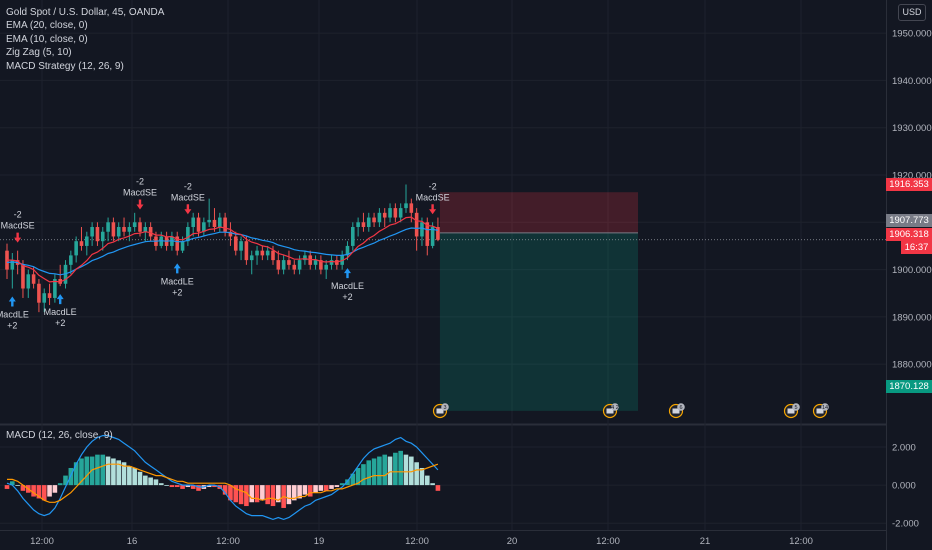  What do you see at coordinates (433, 197) in the screenshot?
I see `short-signal-label: MacdSE` at bounding box center [433, 197].